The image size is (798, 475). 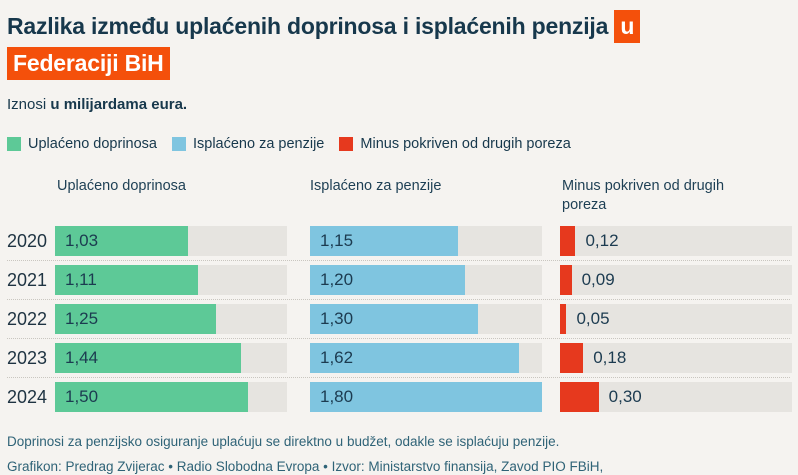 What do you see at coordinates (625, 396) in the screenshot?
I see `bar-value: 0,30` at bounding box center [625, 396].